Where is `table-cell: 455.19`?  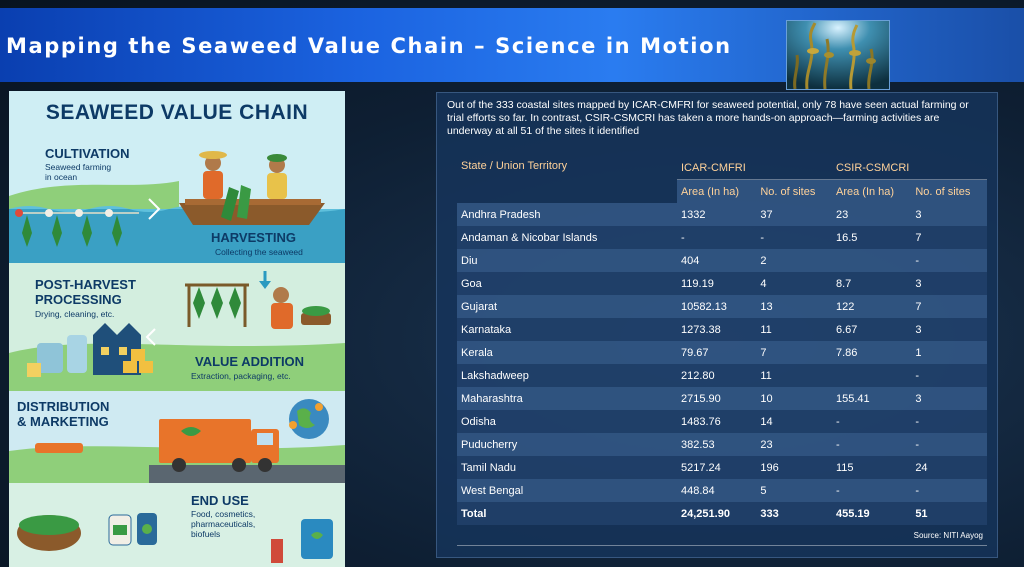
table-cell: 455.19 is located at coordinates (852, 513).